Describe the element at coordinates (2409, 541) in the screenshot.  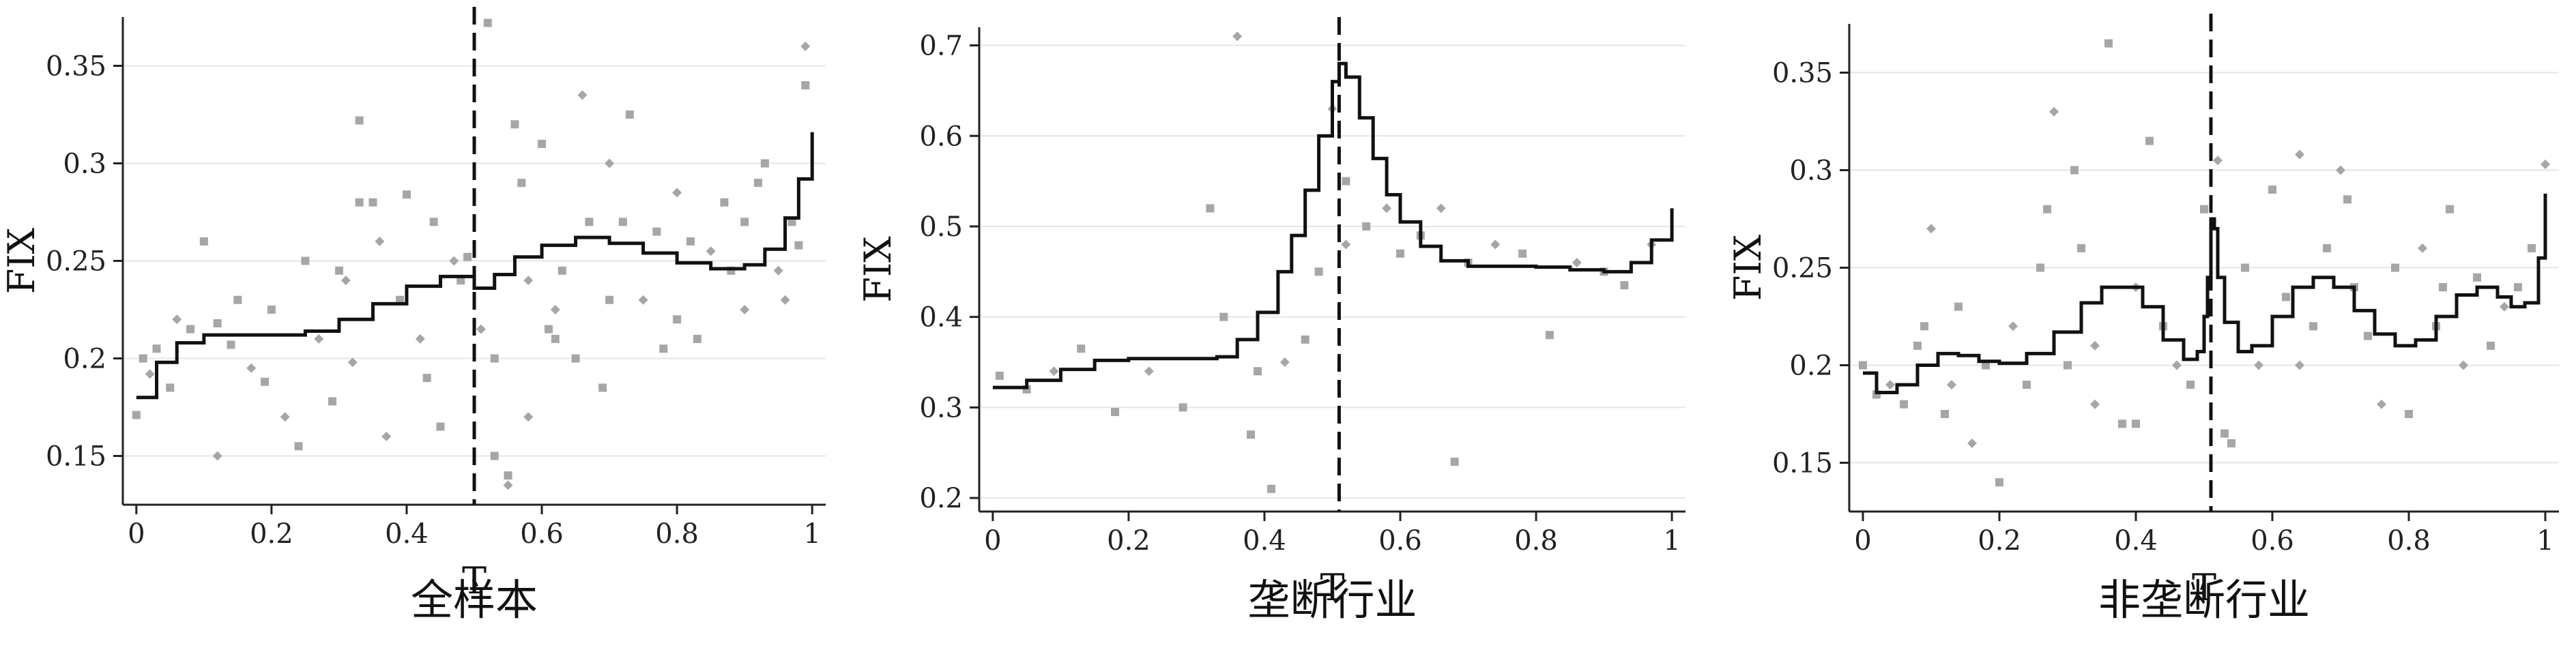
I see `x-tick-label: 0.8` at that location.